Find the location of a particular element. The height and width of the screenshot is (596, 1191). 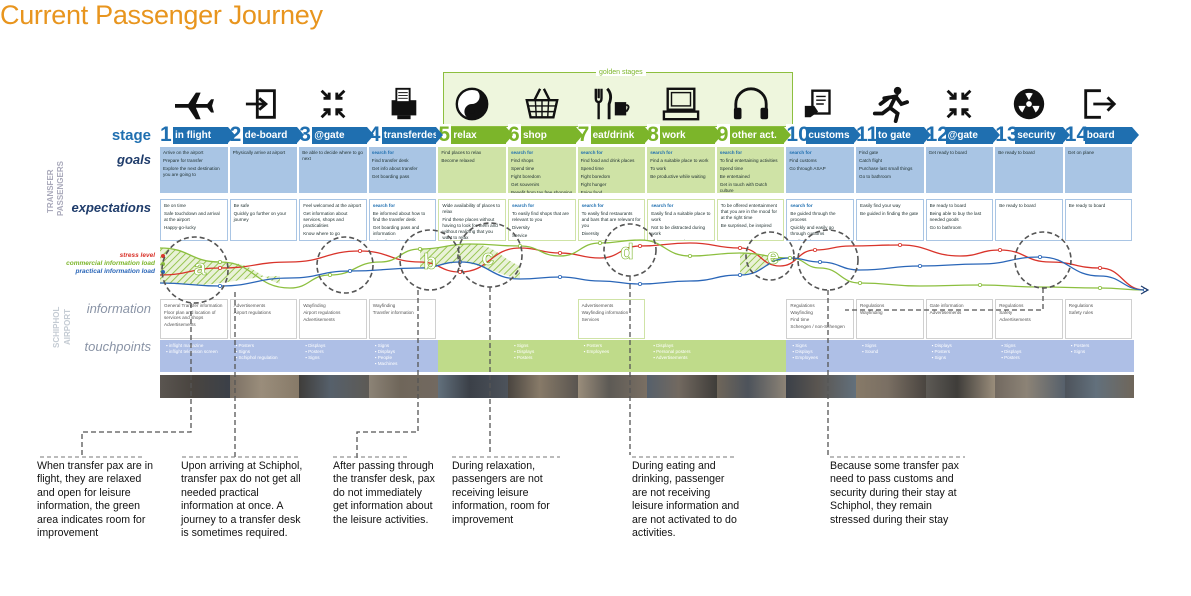

goal-item: To work is located at coordinates (658, 168).